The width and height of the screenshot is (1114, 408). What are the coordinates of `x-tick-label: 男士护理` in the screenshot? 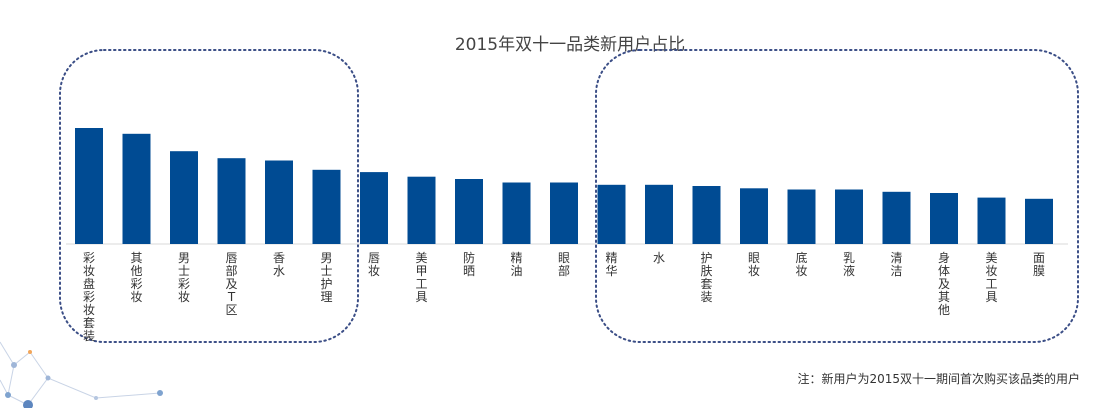 It's located at (326, 277).